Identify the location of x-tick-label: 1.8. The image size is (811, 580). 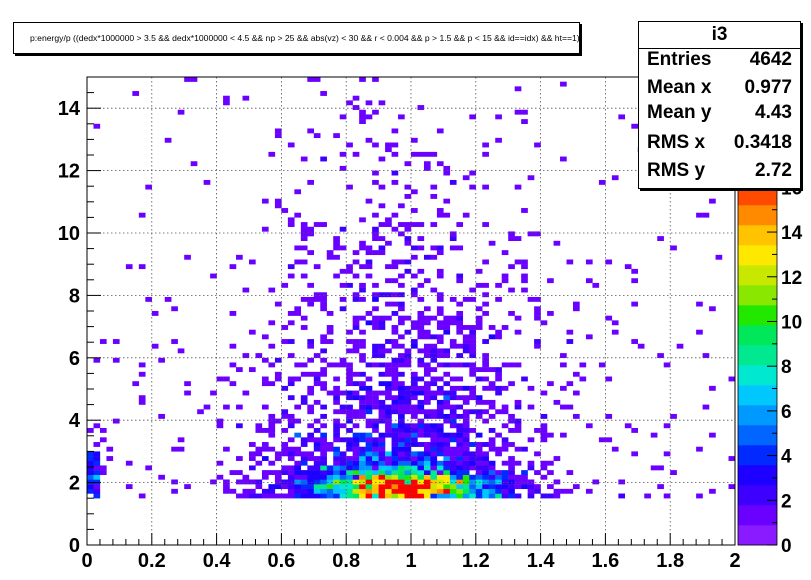
(670, 561).